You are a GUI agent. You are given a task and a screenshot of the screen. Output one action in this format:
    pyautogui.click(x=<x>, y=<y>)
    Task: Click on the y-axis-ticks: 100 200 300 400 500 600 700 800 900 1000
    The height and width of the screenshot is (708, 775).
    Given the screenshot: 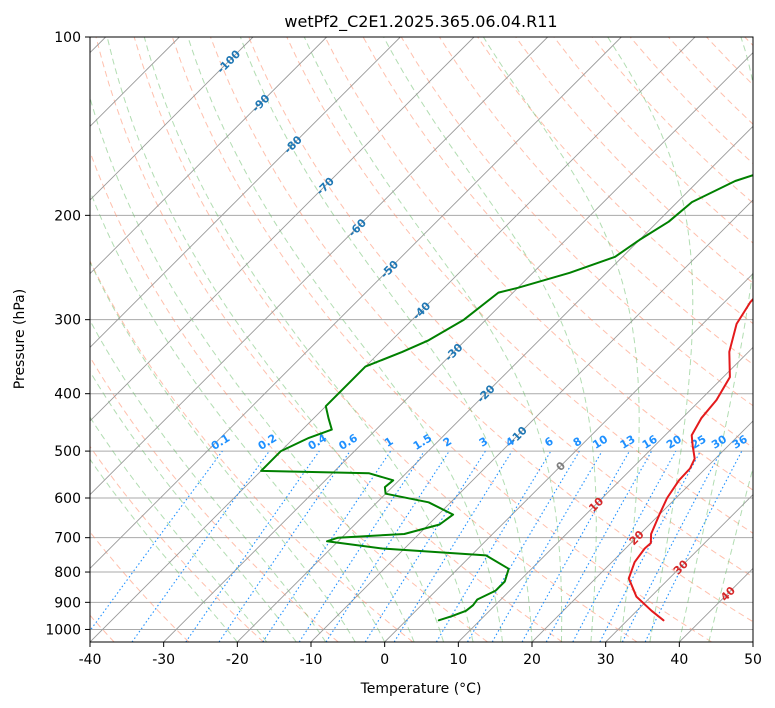 What is the action you would take?
    pyautogui.click(x=67, y=334)
    